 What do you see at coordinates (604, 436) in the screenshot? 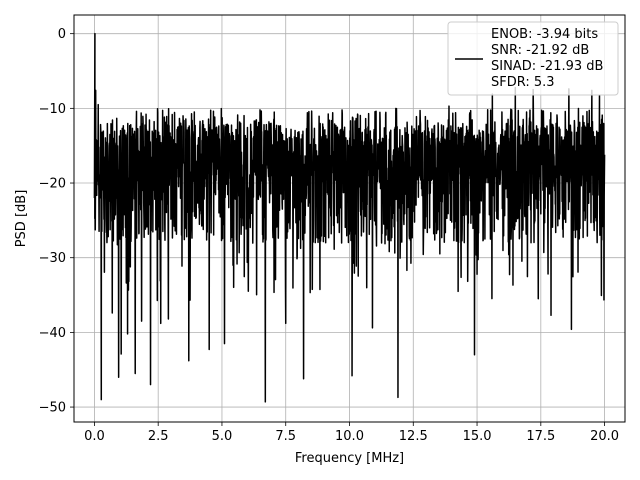
I see `x-tick-label: 20.0` at bounding box center [604, 436].